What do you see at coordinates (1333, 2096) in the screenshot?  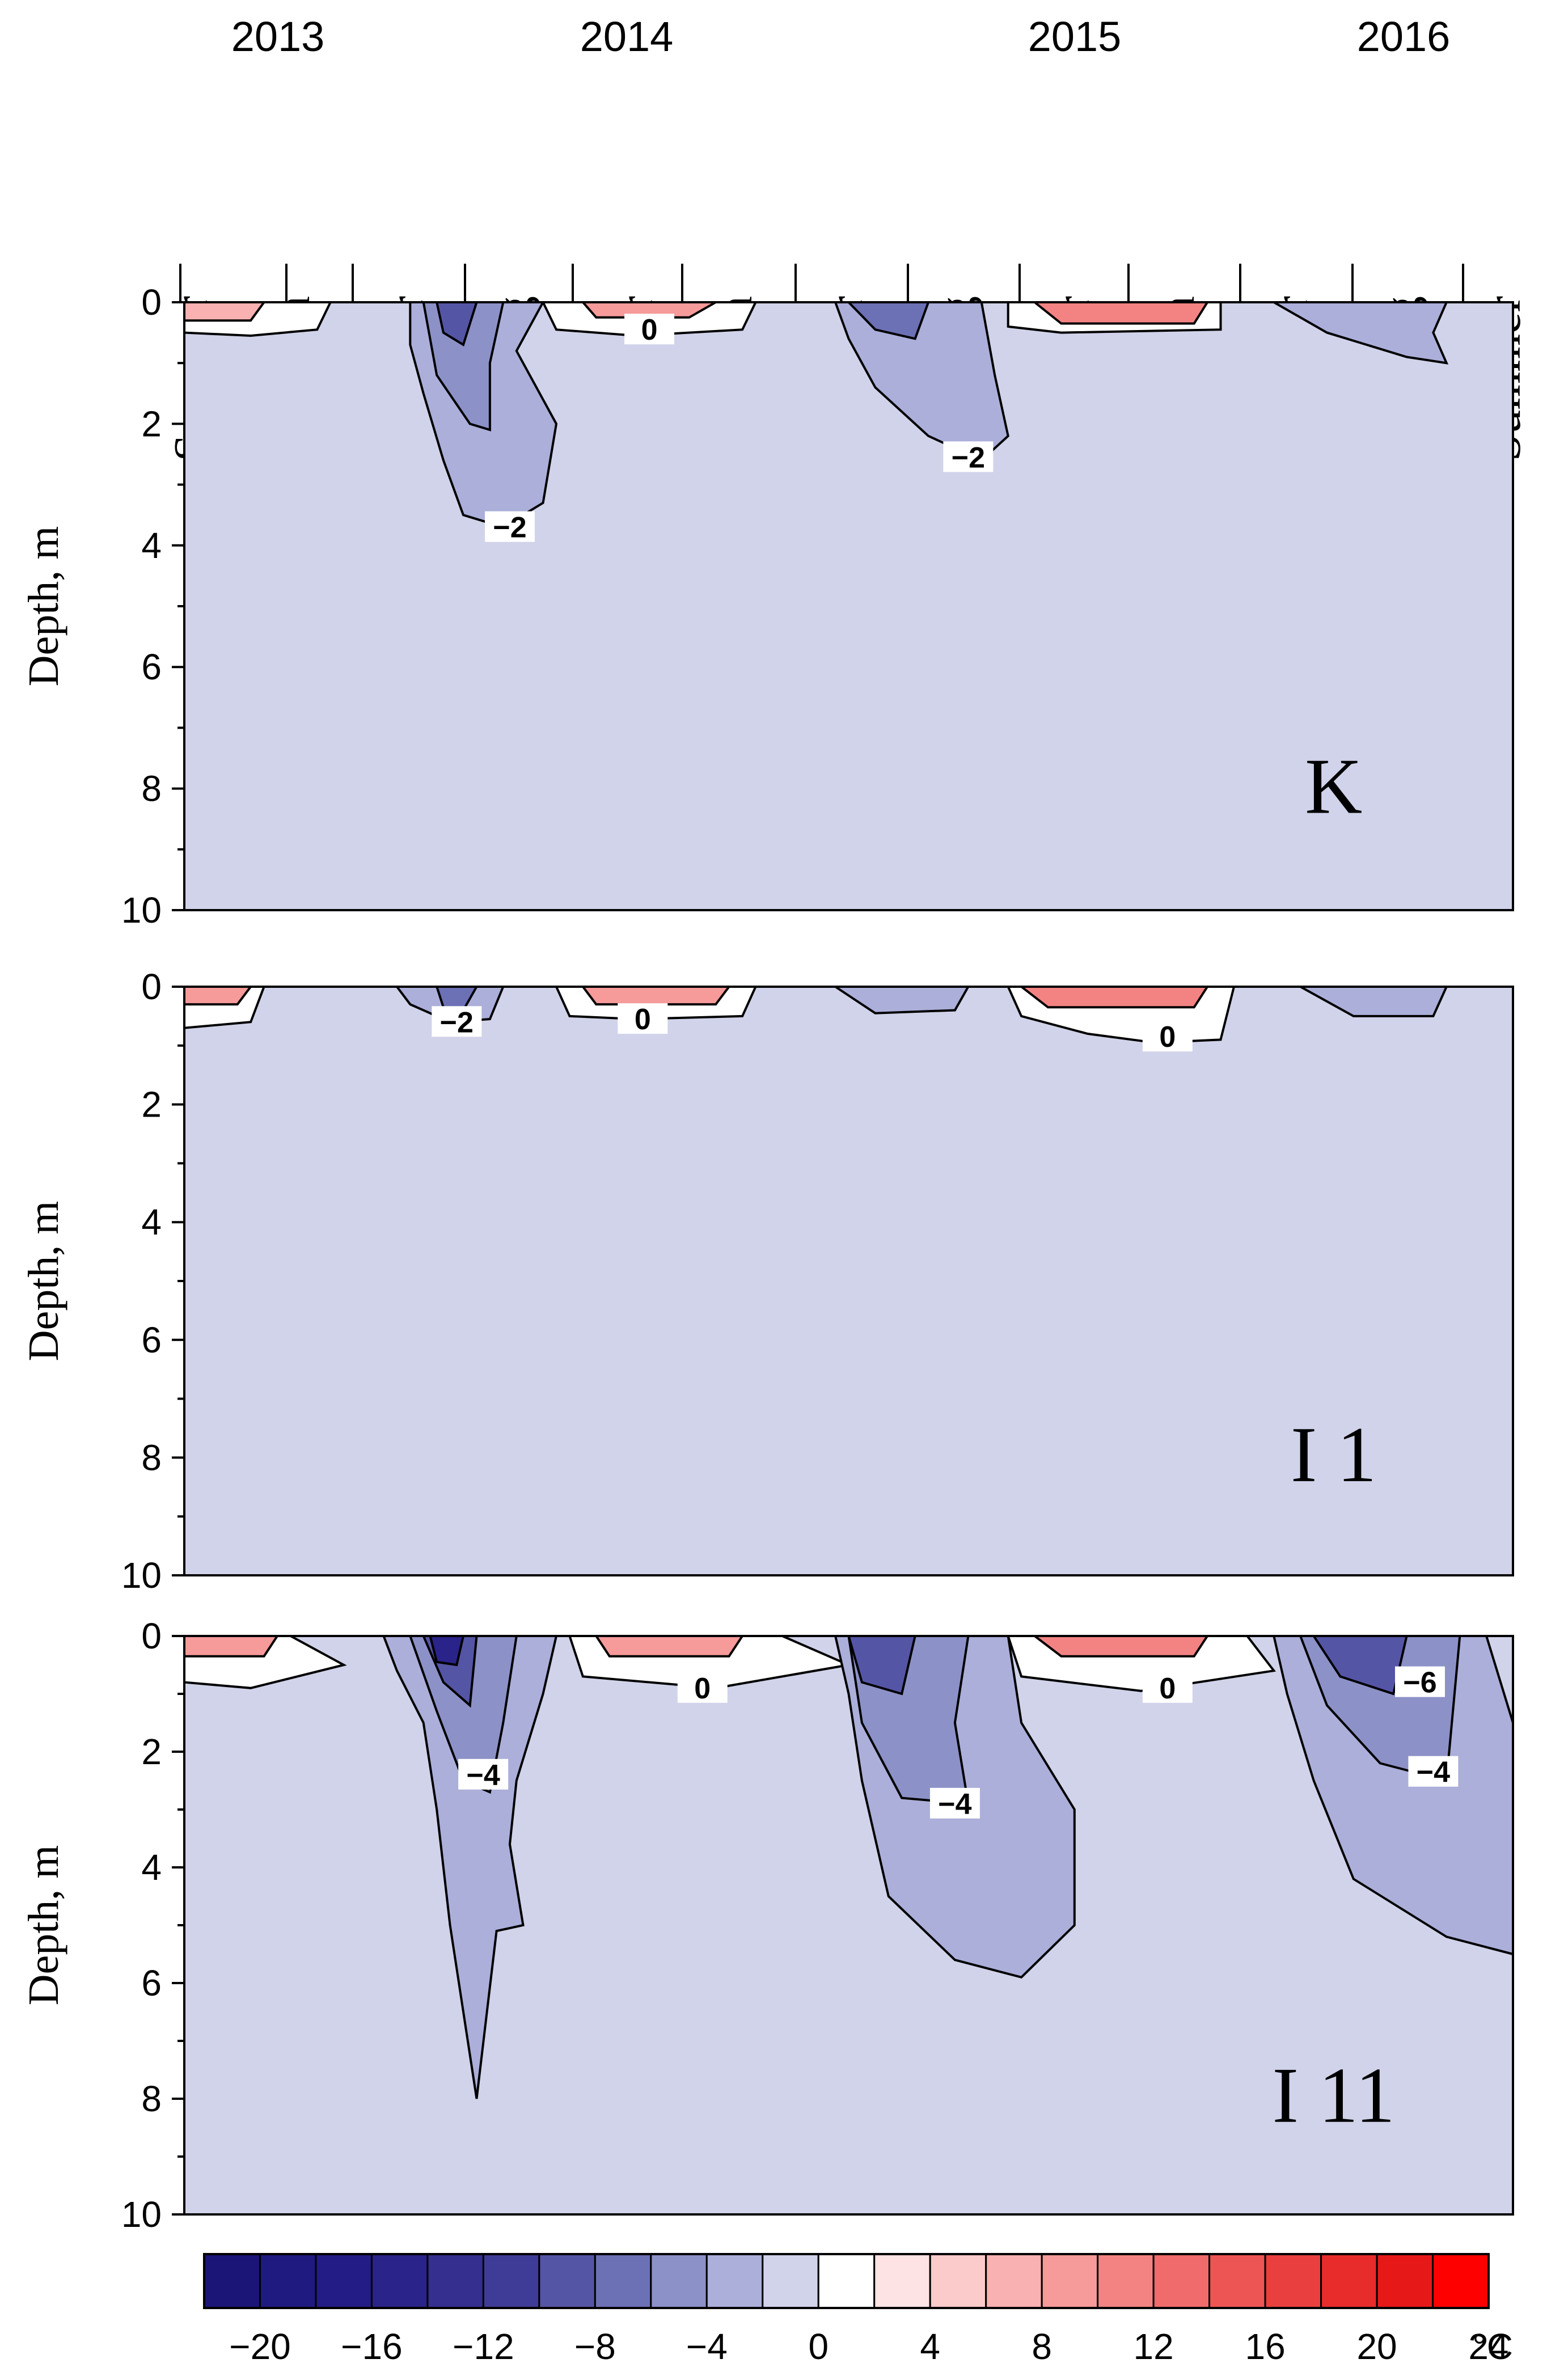 I see `panel-label: I 11` at bounding box center [1333, 2096].